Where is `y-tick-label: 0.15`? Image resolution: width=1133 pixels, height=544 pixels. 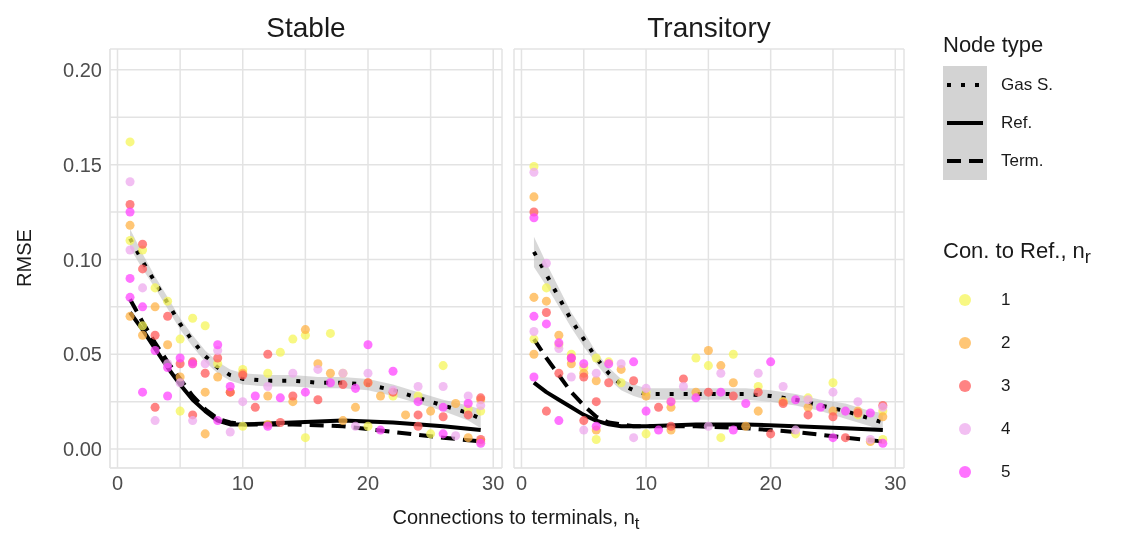 y-tick-label: 0.15 is located at coordinates (82, 164).